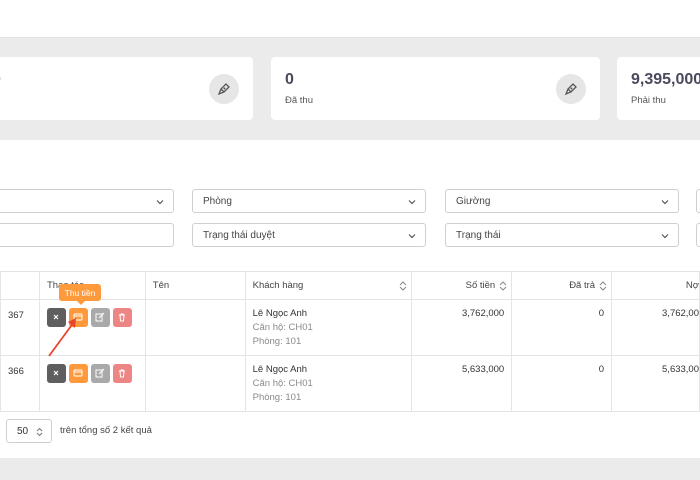 The height and width of the screenshot is (480, 700). I want to click on column-header-customer: Khách hàng, so click(328, 285).